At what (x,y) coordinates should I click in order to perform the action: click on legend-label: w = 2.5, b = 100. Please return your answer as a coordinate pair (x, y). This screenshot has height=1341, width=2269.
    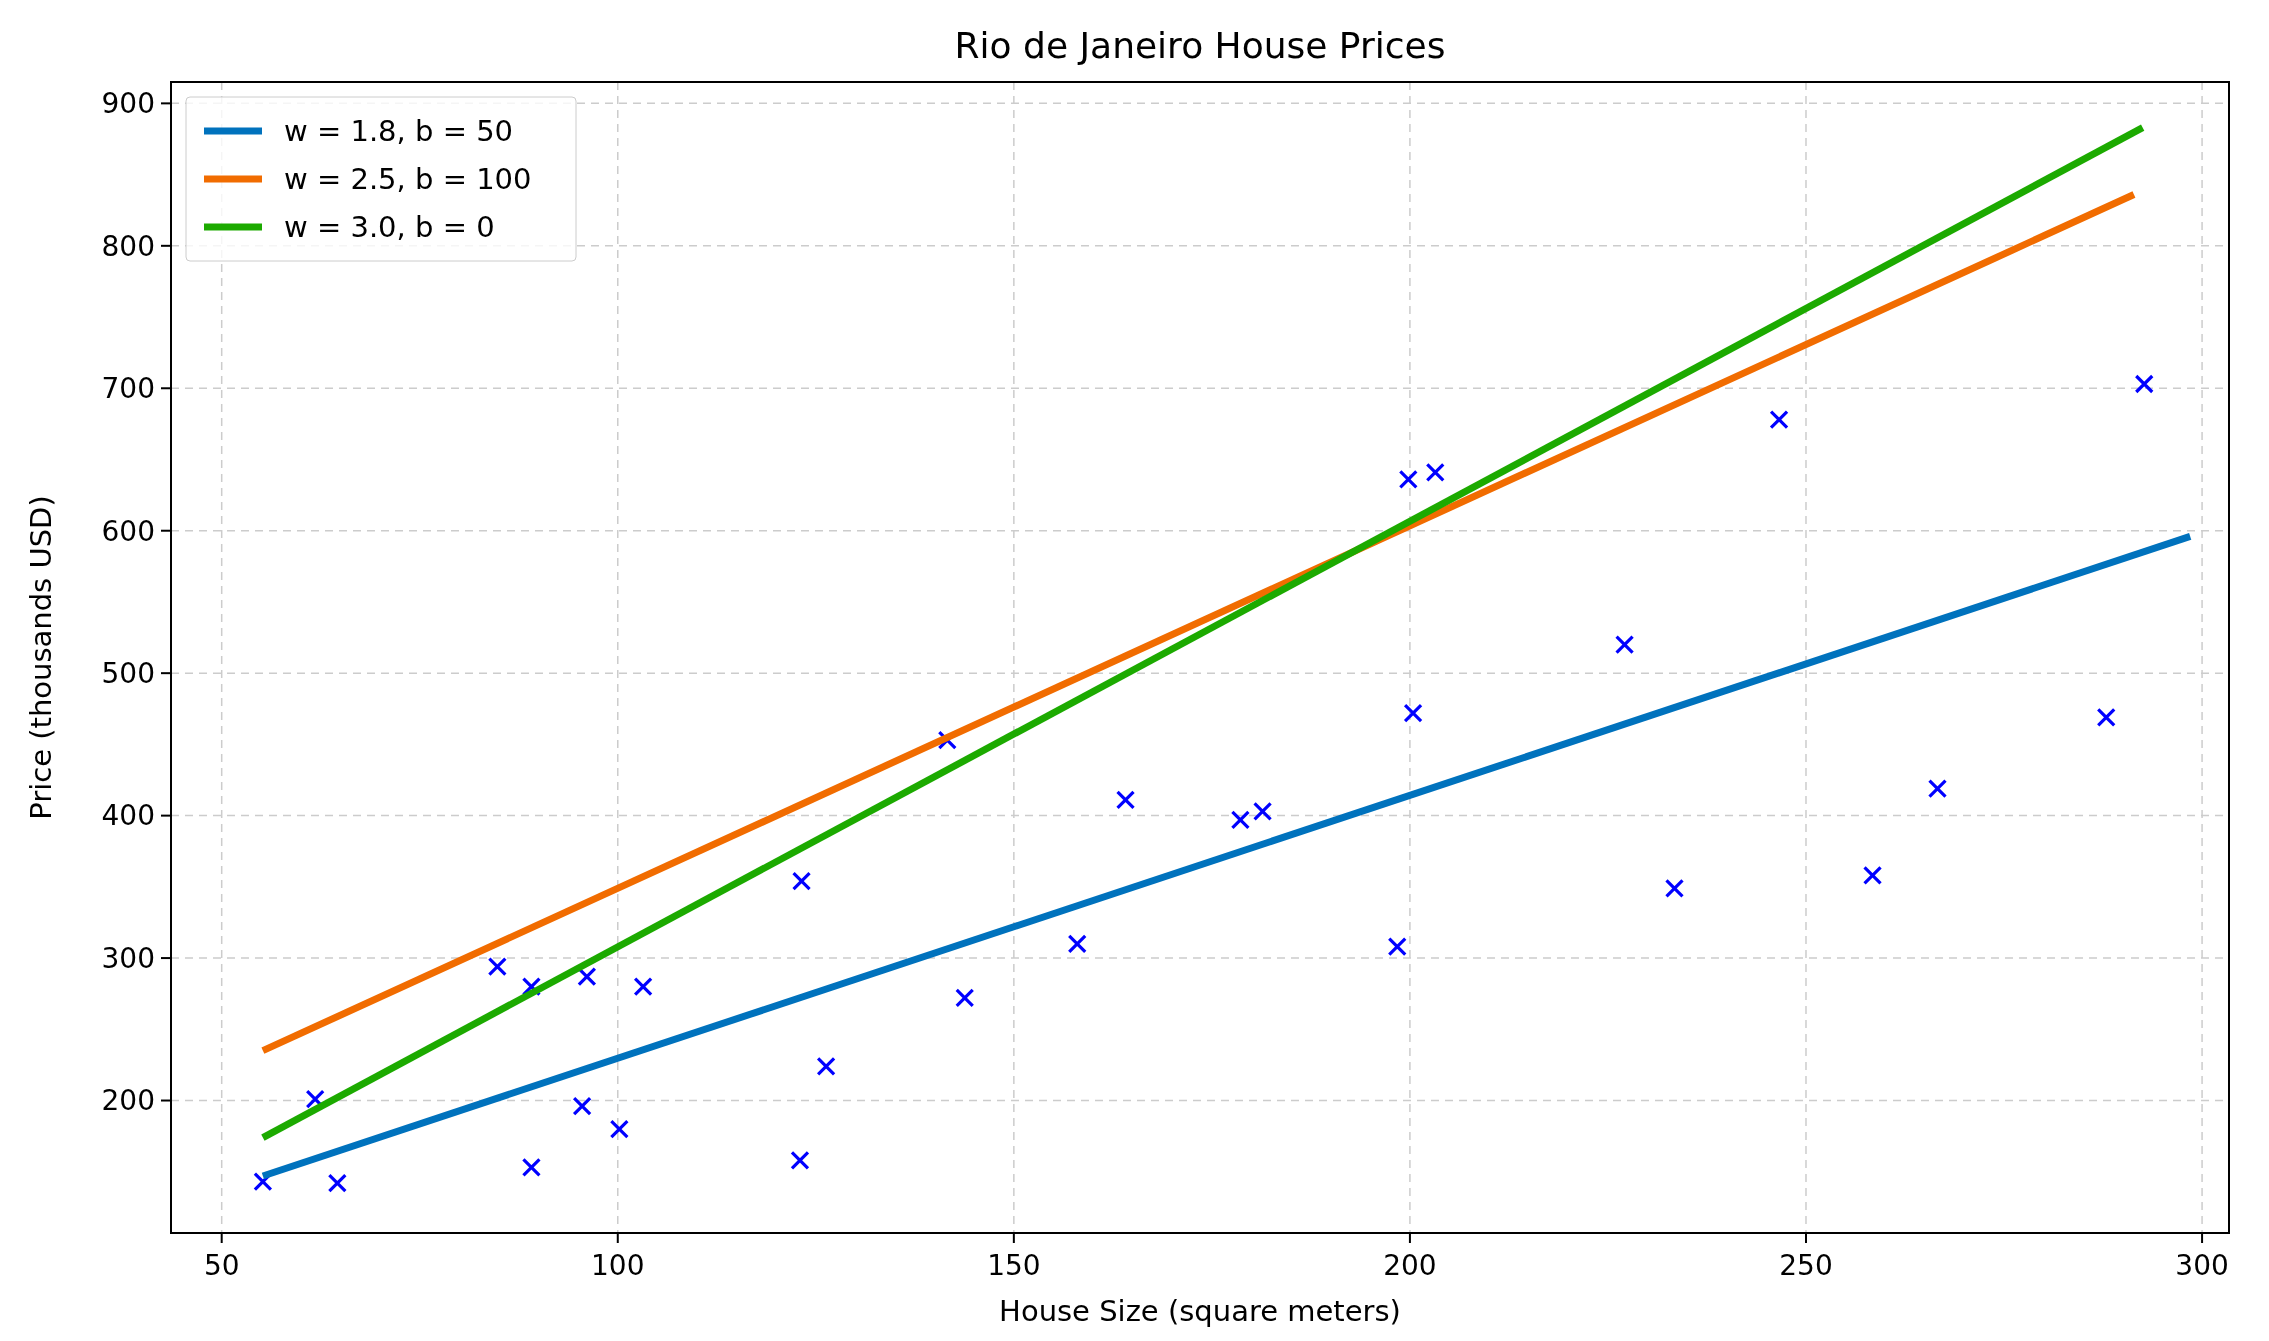
    Looking at the image, I should click on (408, 179).